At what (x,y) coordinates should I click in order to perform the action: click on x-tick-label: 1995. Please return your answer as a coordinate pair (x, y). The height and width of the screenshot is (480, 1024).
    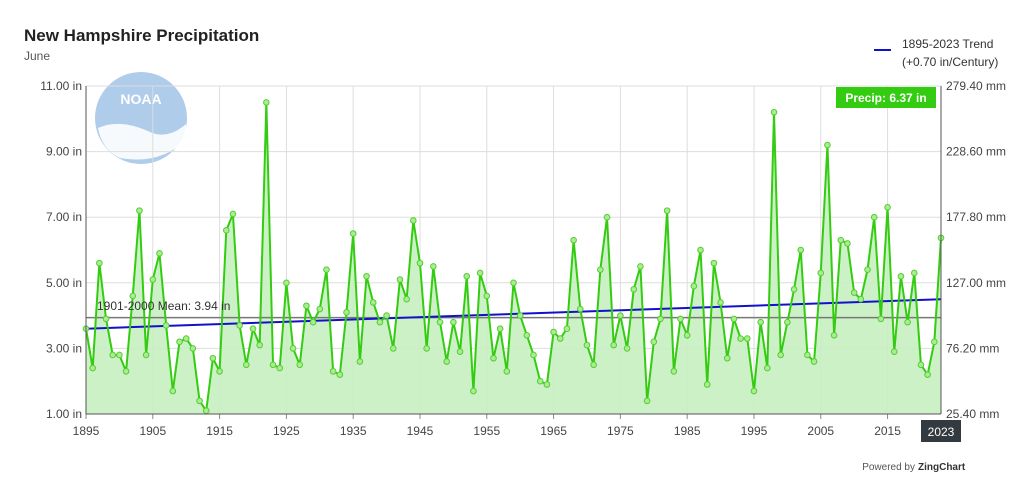
    Looking at the image, I should click on (754, 431).